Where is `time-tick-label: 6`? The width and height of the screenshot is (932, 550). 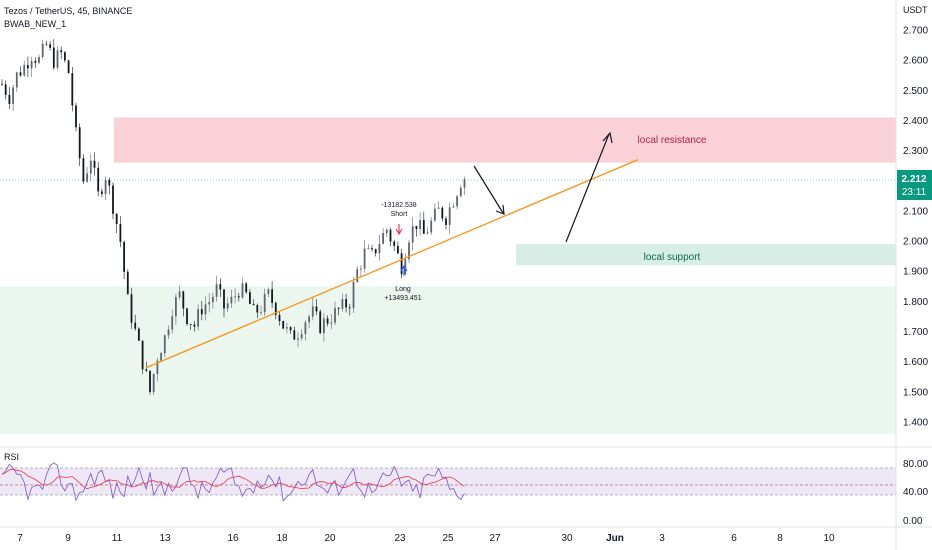 time-tick-label: 6 is located at coordinates (734, 538).